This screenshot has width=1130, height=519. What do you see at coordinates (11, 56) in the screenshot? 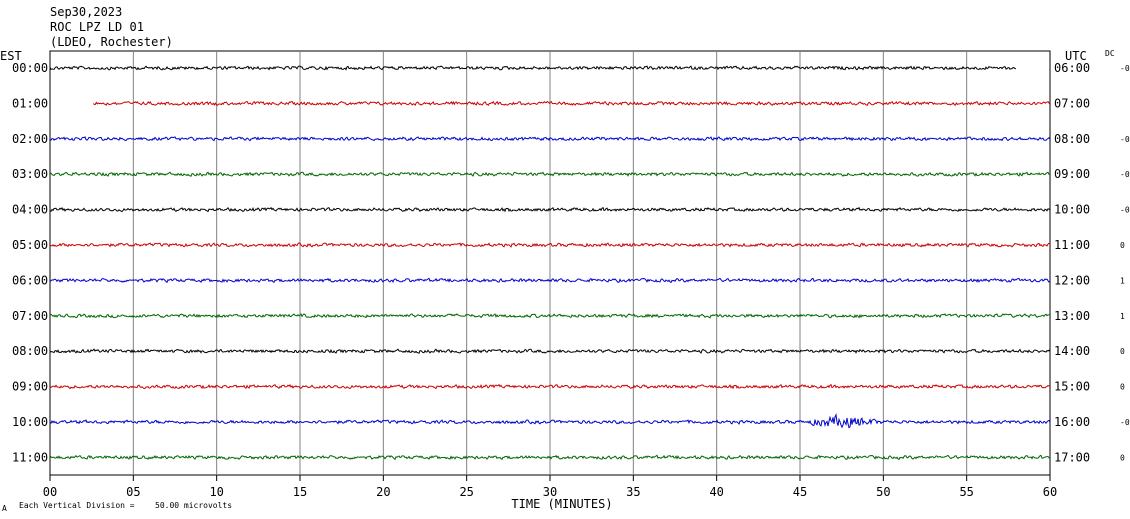
I see `left-axis-label: EST` at bounding box center [11, 56].